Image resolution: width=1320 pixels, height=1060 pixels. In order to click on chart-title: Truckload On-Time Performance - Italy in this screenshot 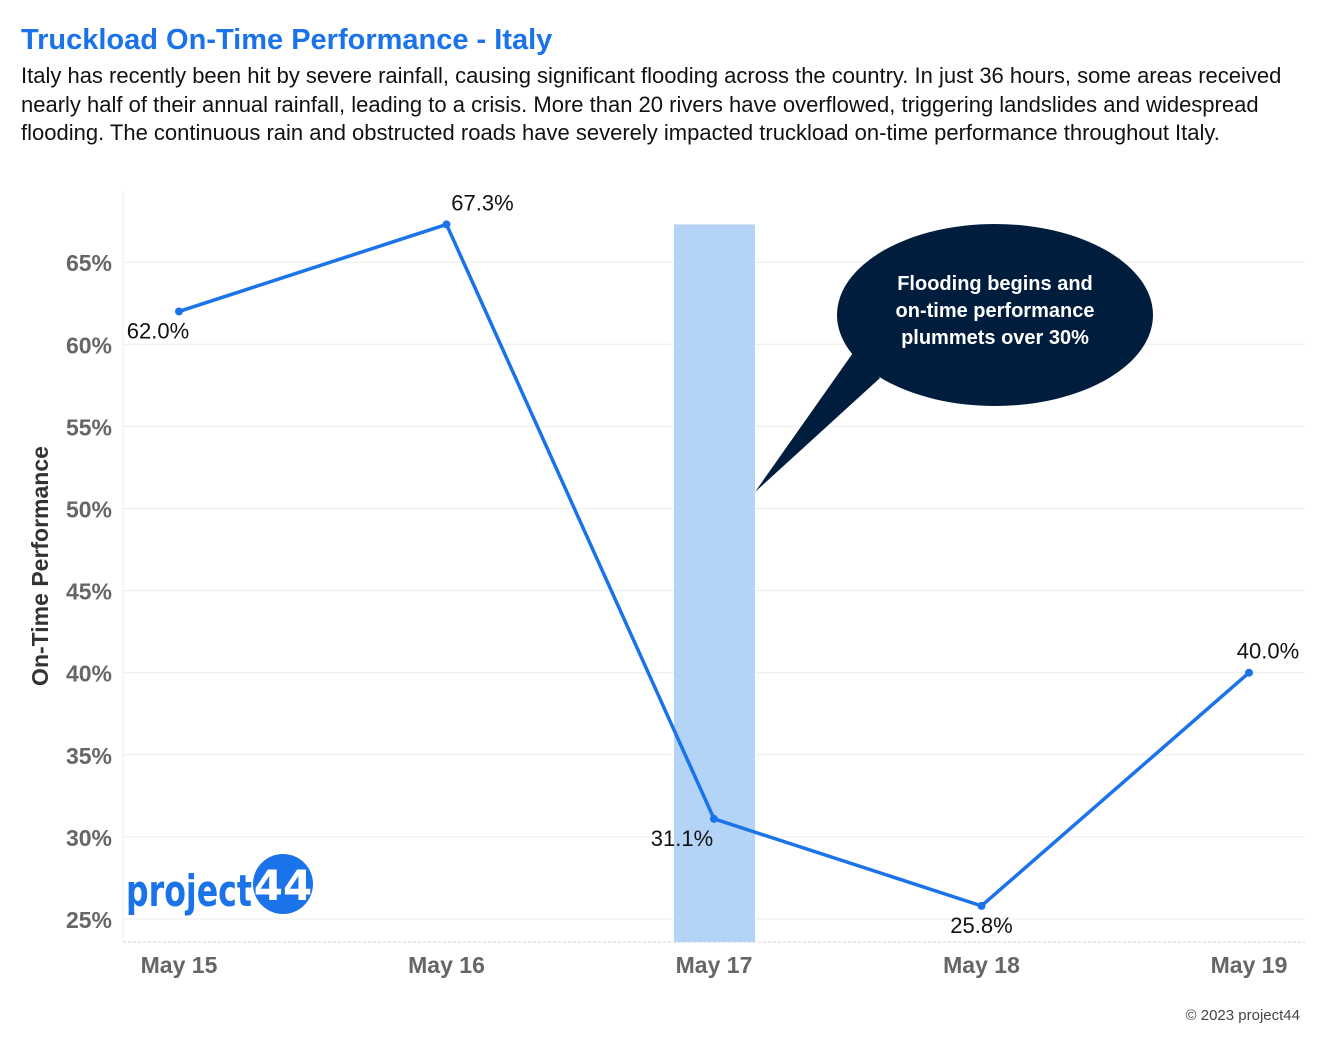, I will do `click(287, 40)`.